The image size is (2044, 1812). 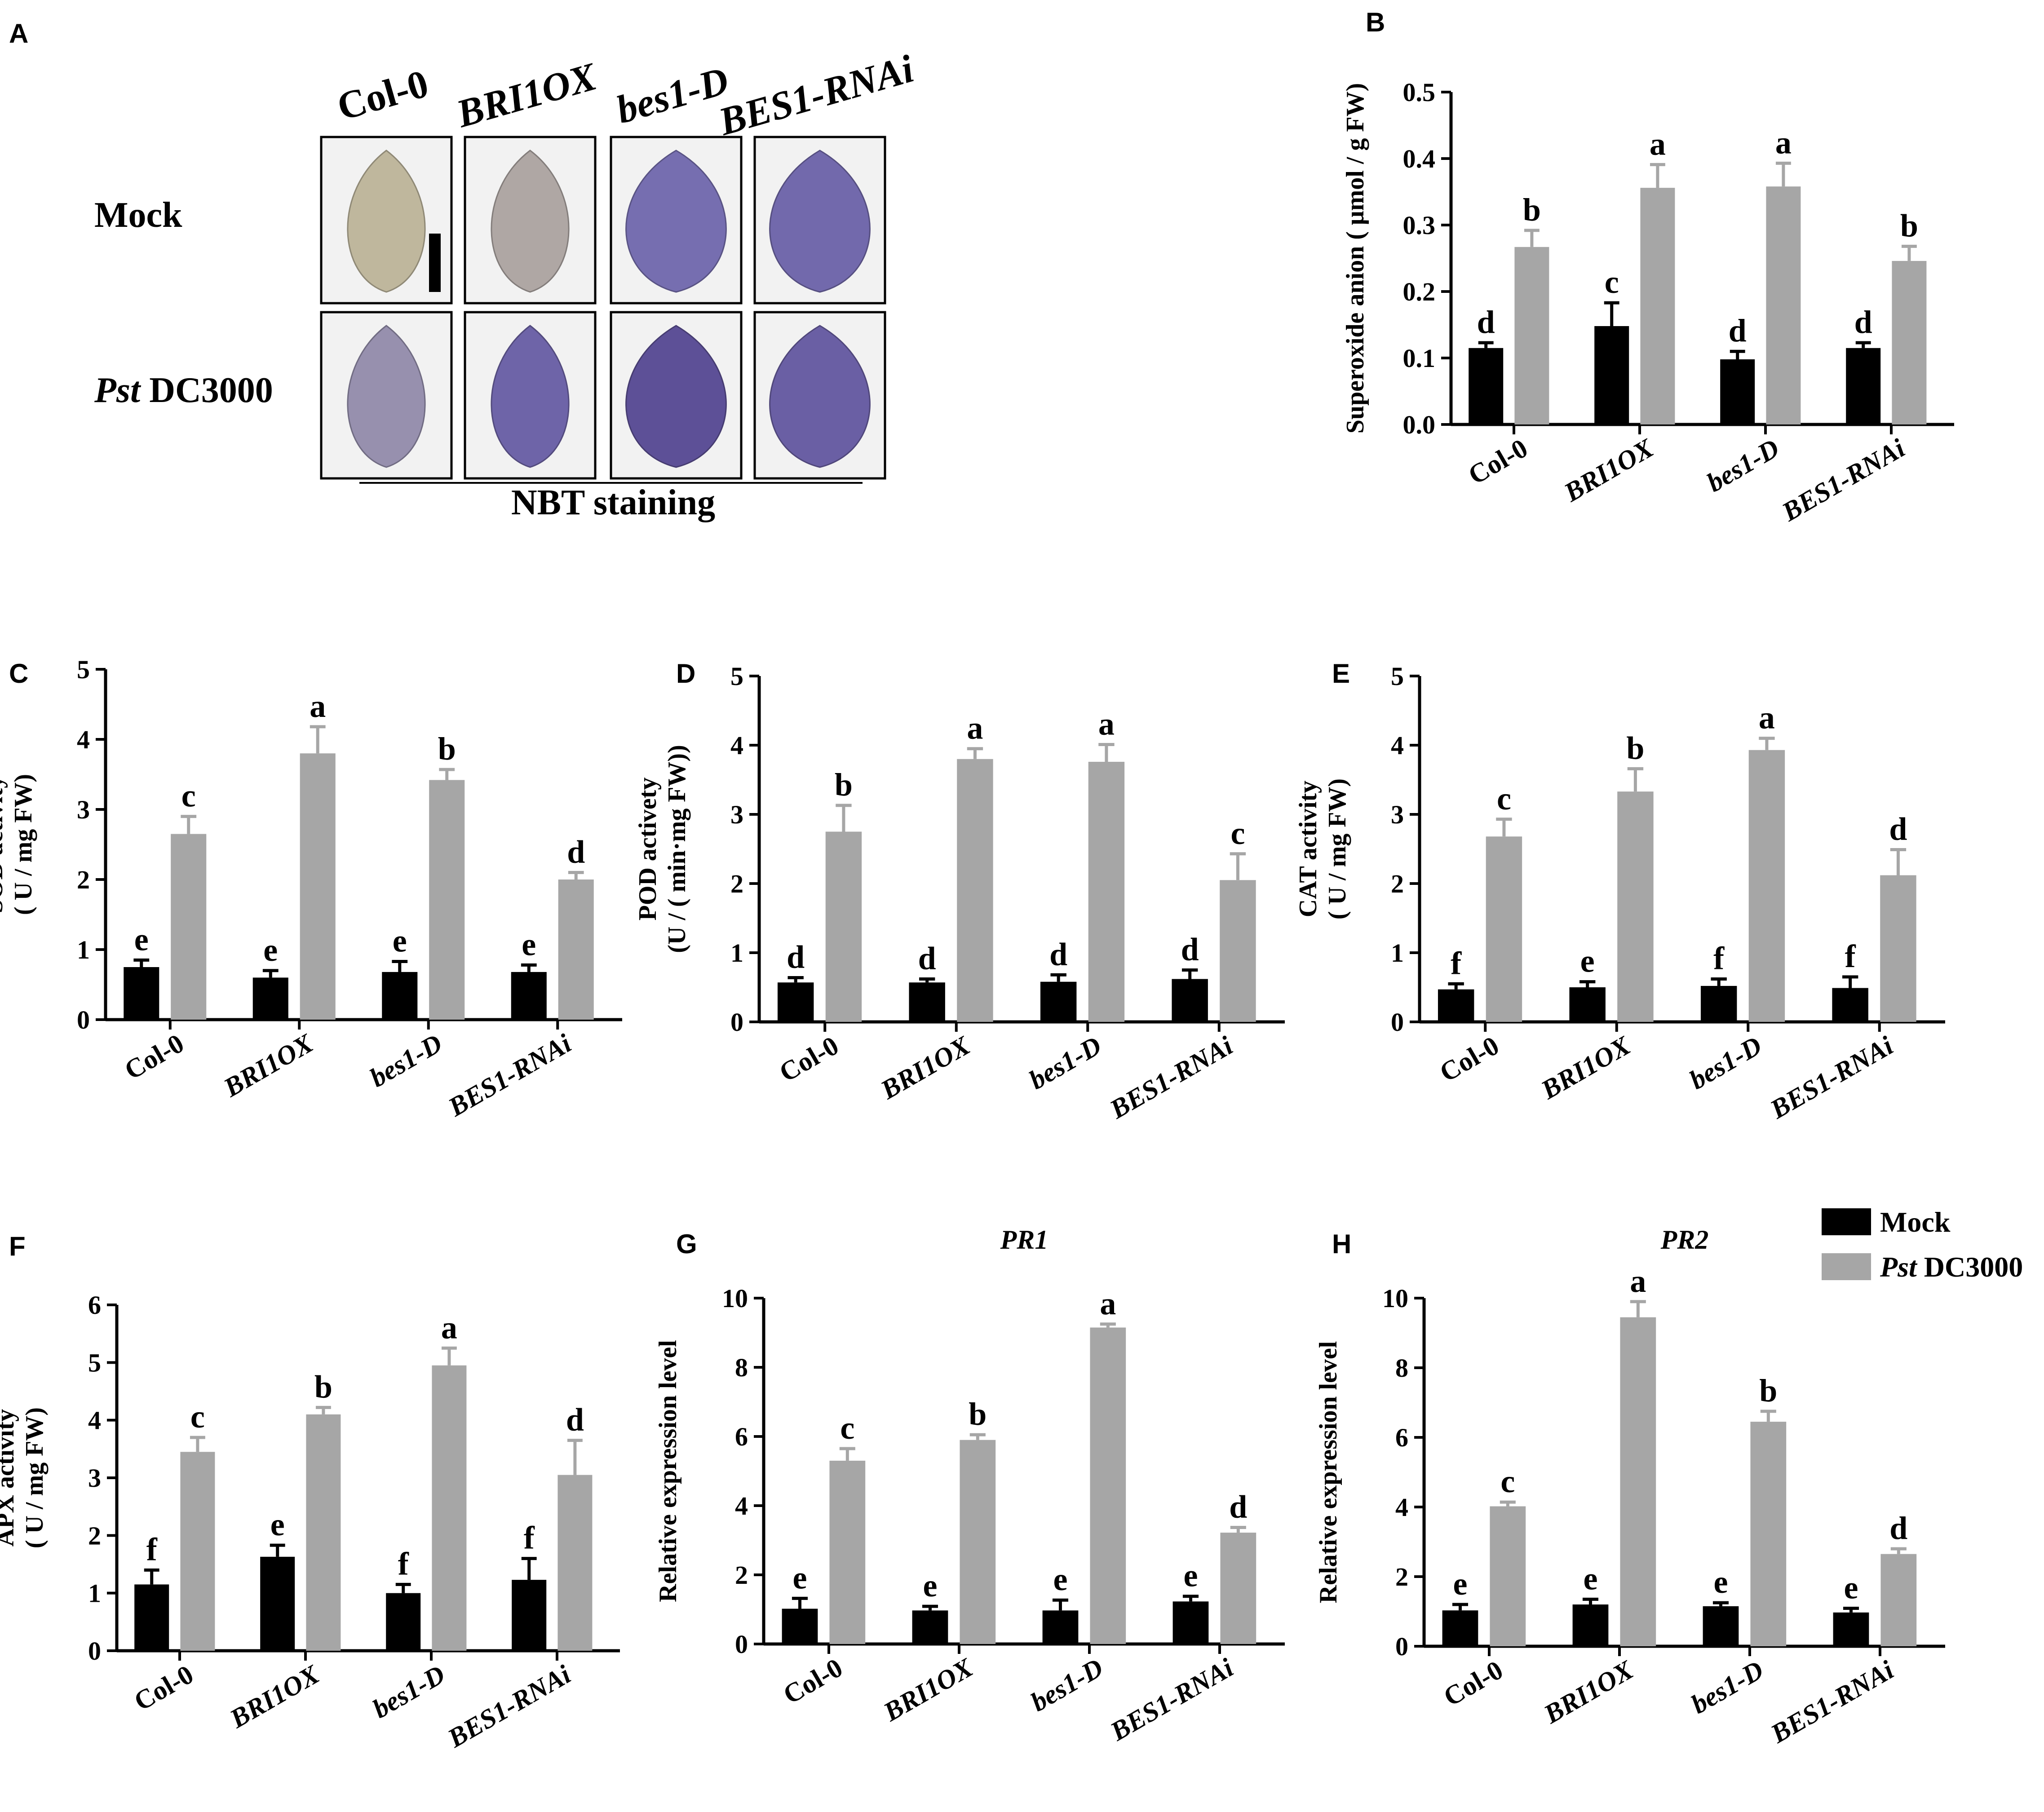 I want to click on legend-swatch-pst, so click(x=1846, y=1266).